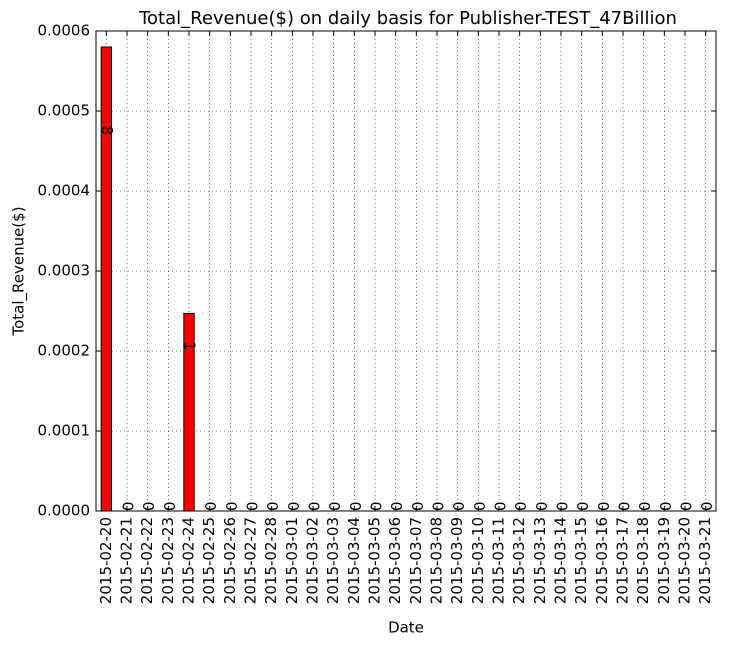 This screenshot has width=730, height=646. Describe the element at coordinates (168, 560) in the screenshot. I see `x-tick-label: 2015-02-23` at that location.